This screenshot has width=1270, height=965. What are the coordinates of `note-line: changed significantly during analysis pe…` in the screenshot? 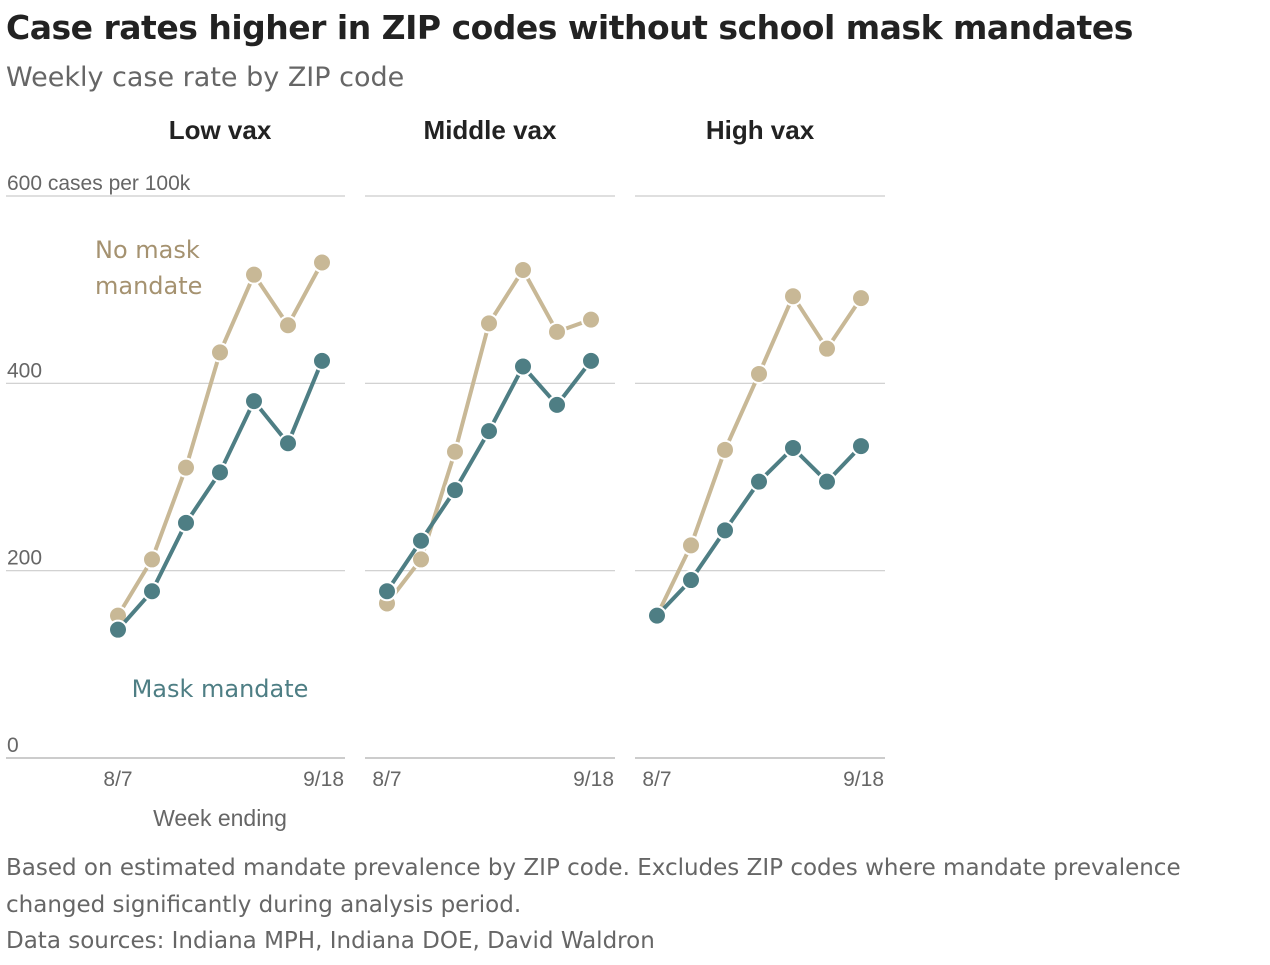 It's located at (264, 904).